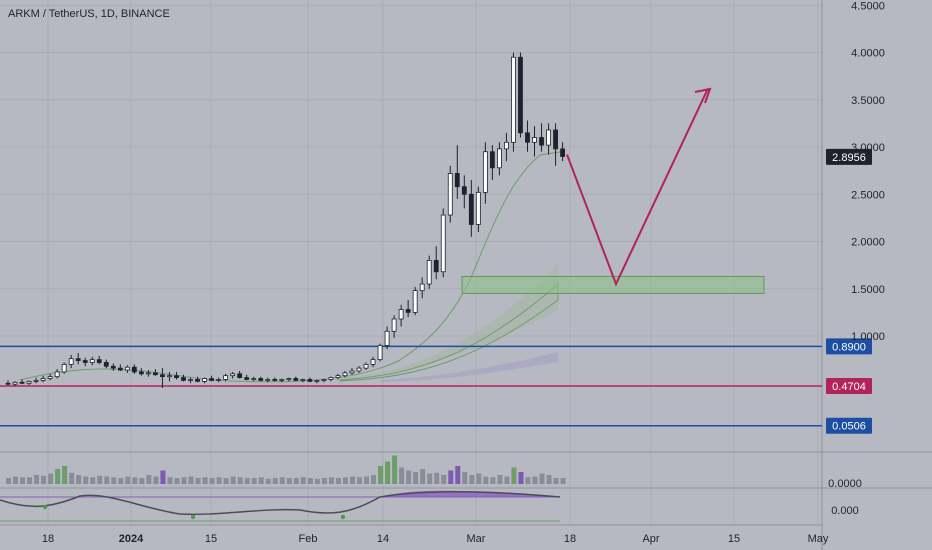 The image size is (932, 550). Describe the element at coordinates (868, 101) in the screenshot. I see `price-tick-label: 3.5000` at that location.